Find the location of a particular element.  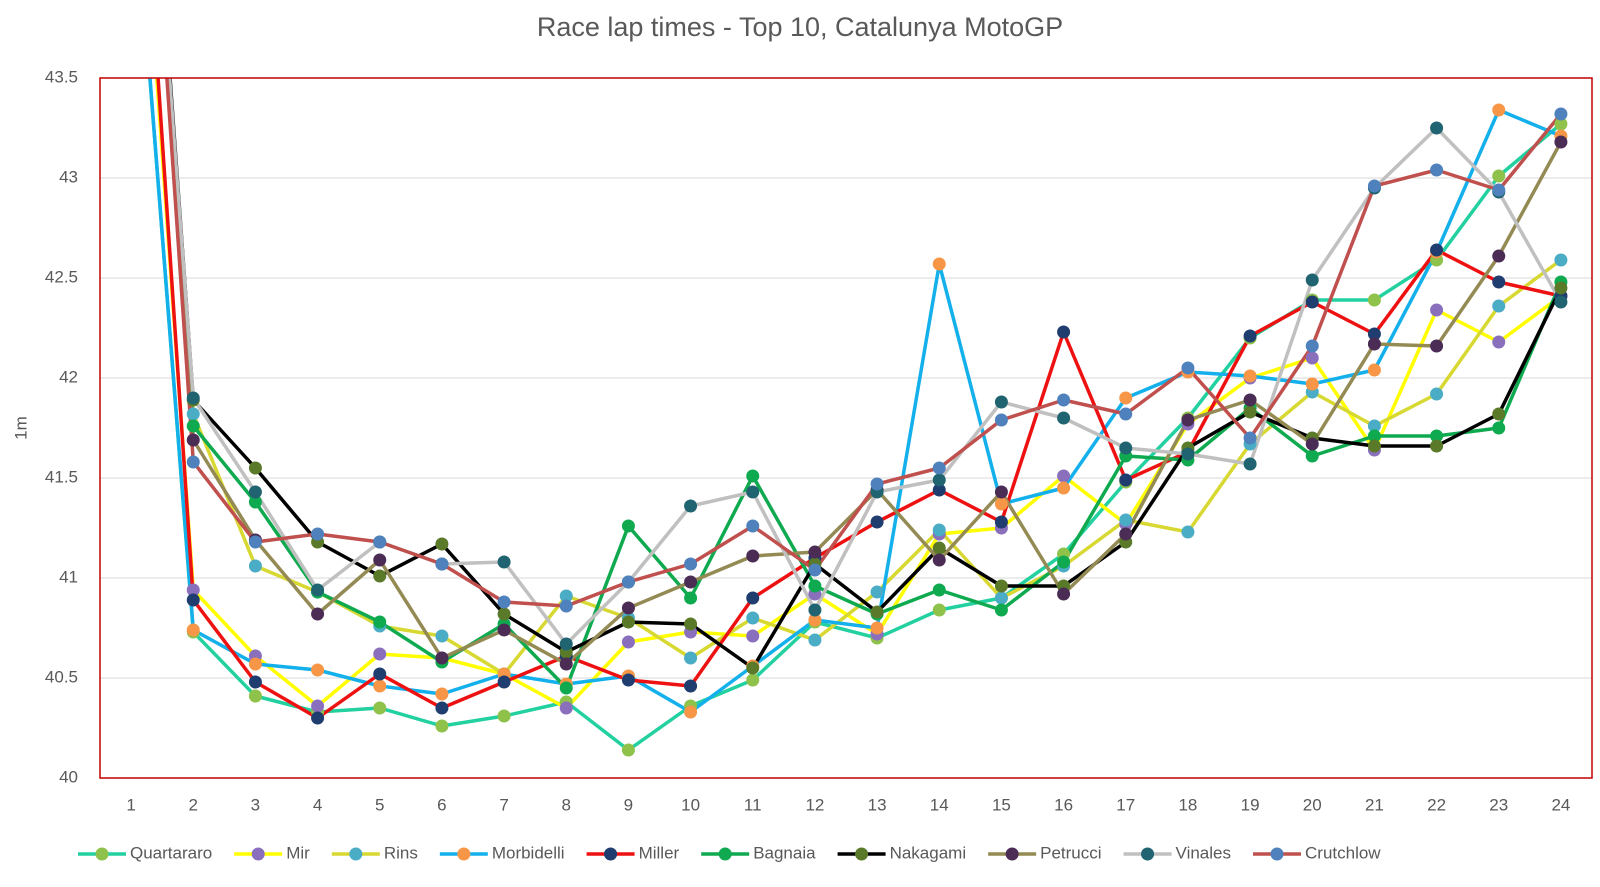

x-tick-label: 11 is located at coordinates (753, 804).